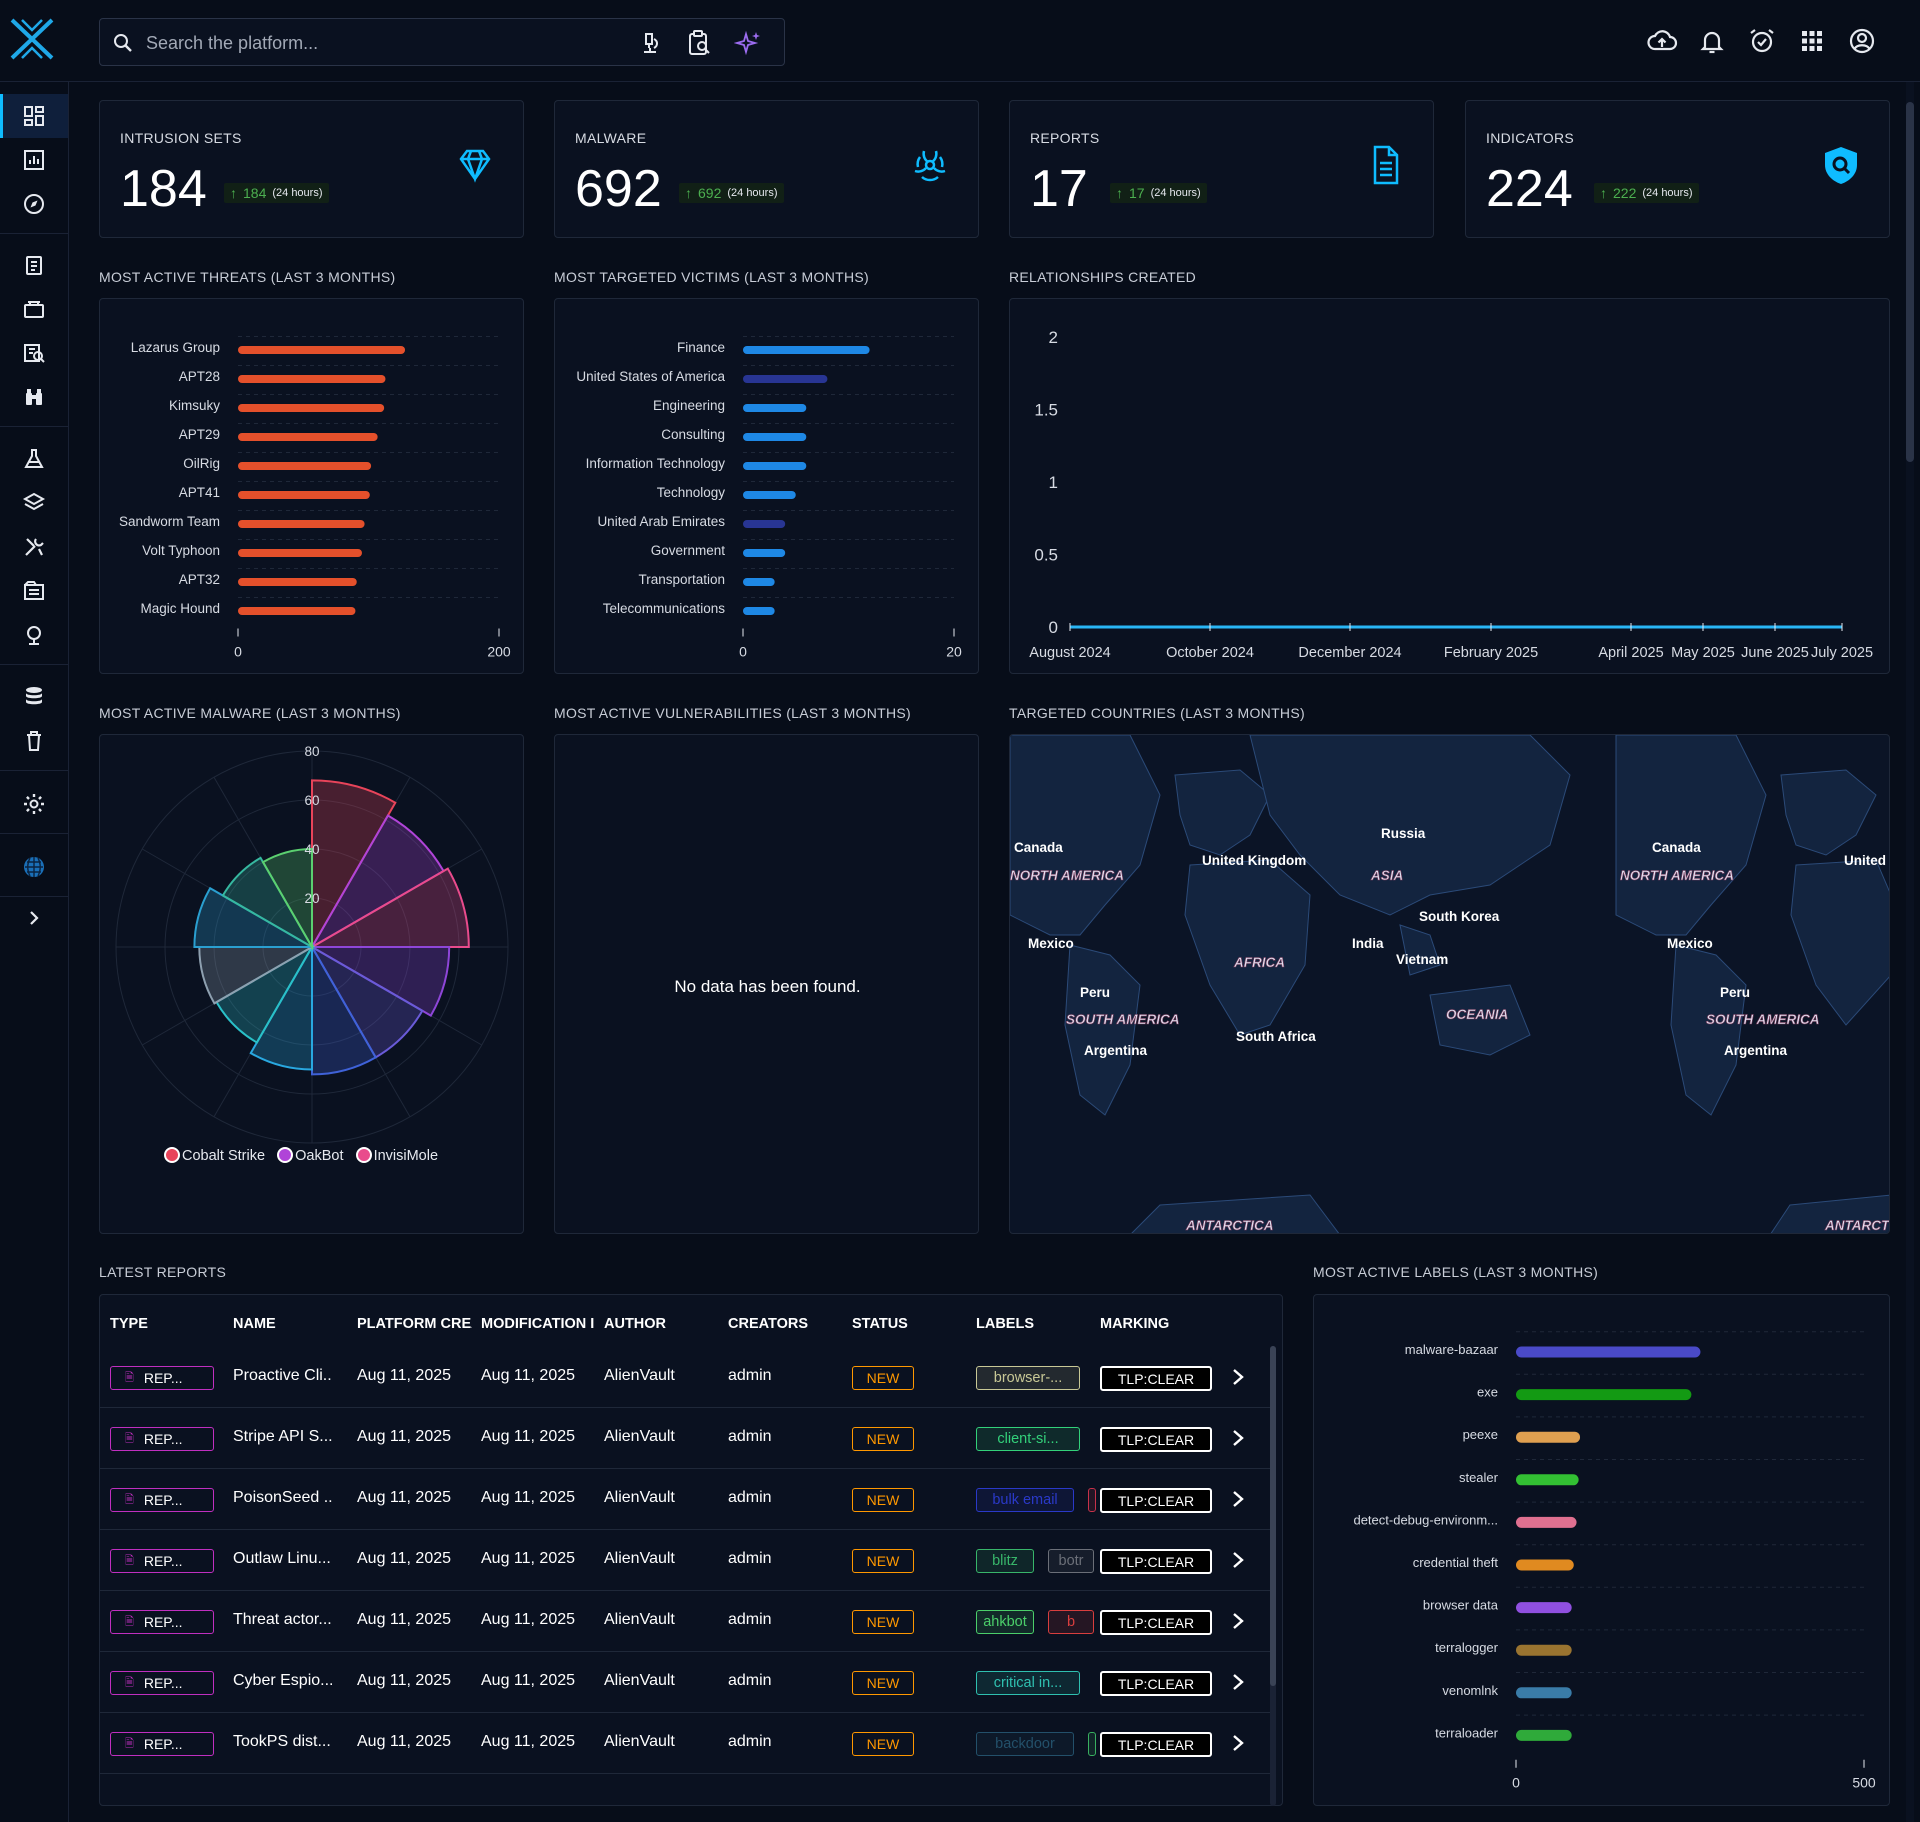 The height and width of the screenshot is (1822, 1920). I want to click on stat-value: 692, so click(618, 189).